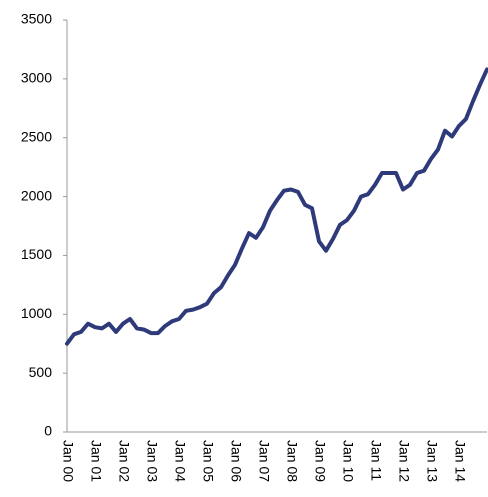 The width and height of the screenshot is (488, 497). What do you see at coordinates (36, 313) in the screenshot?
I see `y-tick-label: 1000` at bounding box center [36, 313].